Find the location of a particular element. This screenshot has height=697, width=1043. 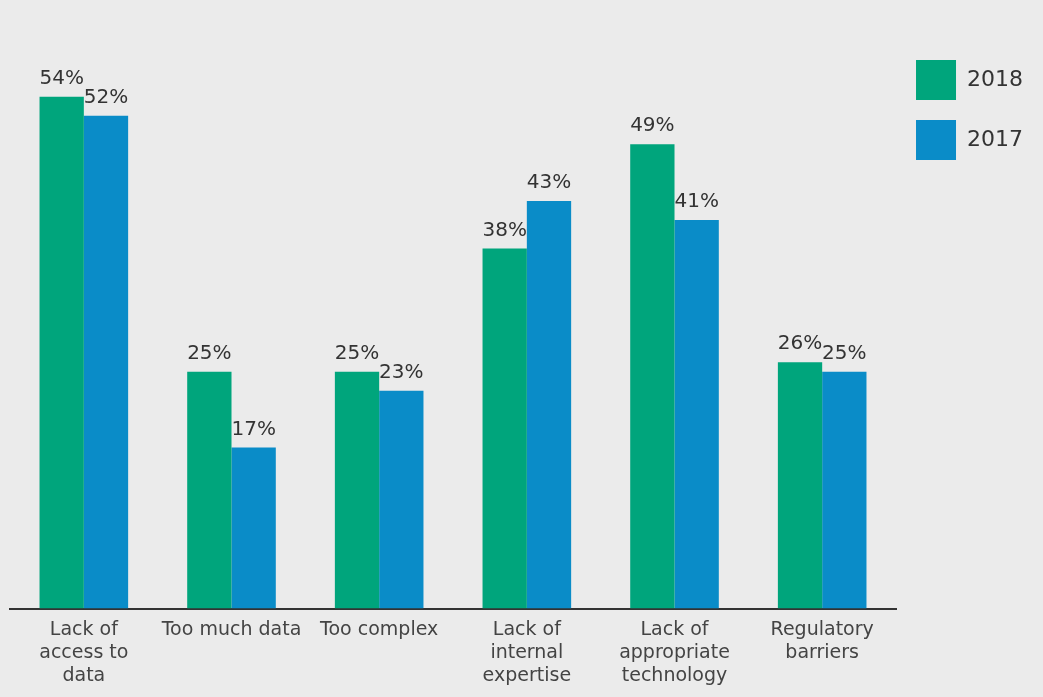

legend-label: 2018 is located at coordinates (995, 78).